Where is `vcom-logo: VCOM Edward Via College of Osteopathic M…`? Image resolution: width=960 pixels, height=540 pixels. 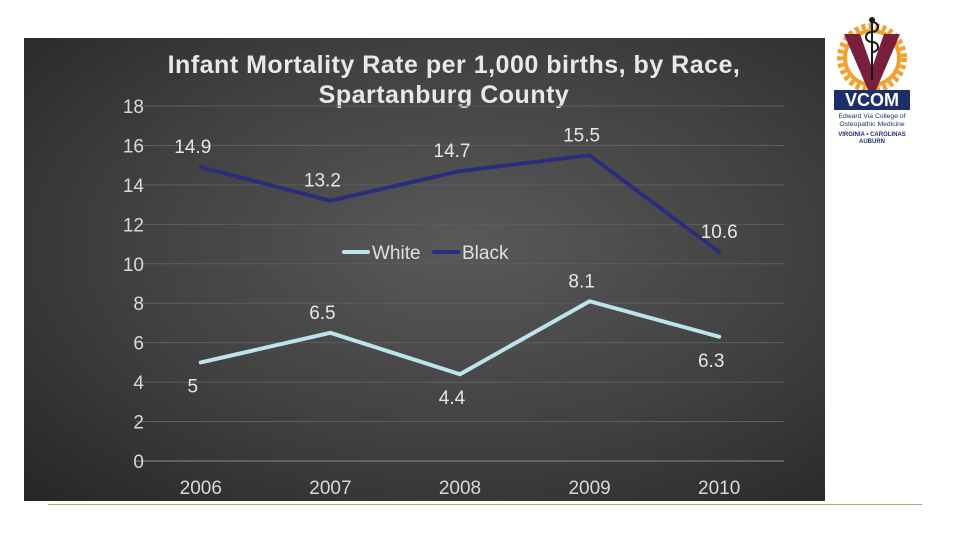
vcom-logo: VCOM Edward Via College of Osteopathic M… is located at coordinates (872, 81).